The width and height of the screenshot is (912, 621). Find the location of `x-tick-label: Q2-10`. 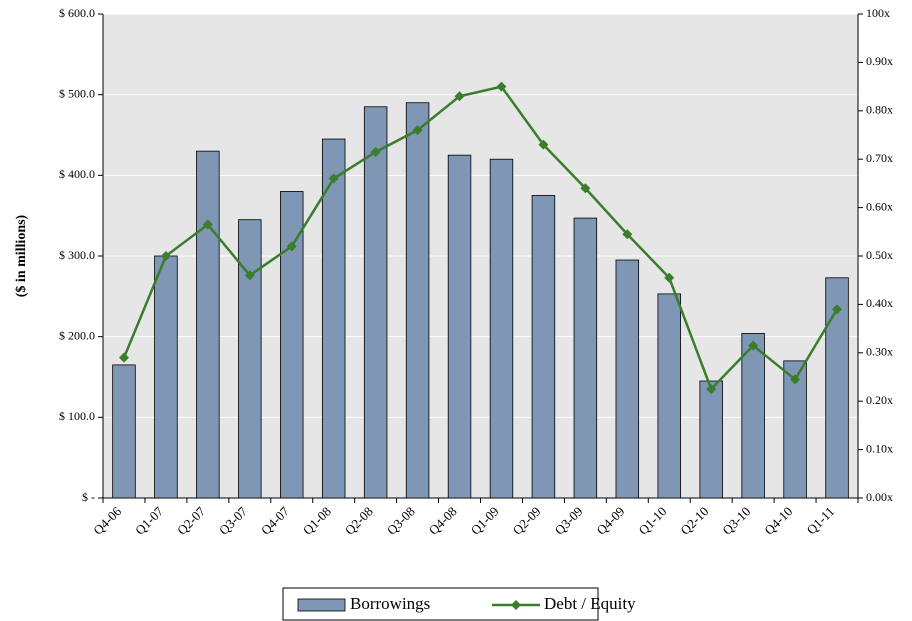

x-tick-label: Q2-10 is located at coordinates (694, 521).